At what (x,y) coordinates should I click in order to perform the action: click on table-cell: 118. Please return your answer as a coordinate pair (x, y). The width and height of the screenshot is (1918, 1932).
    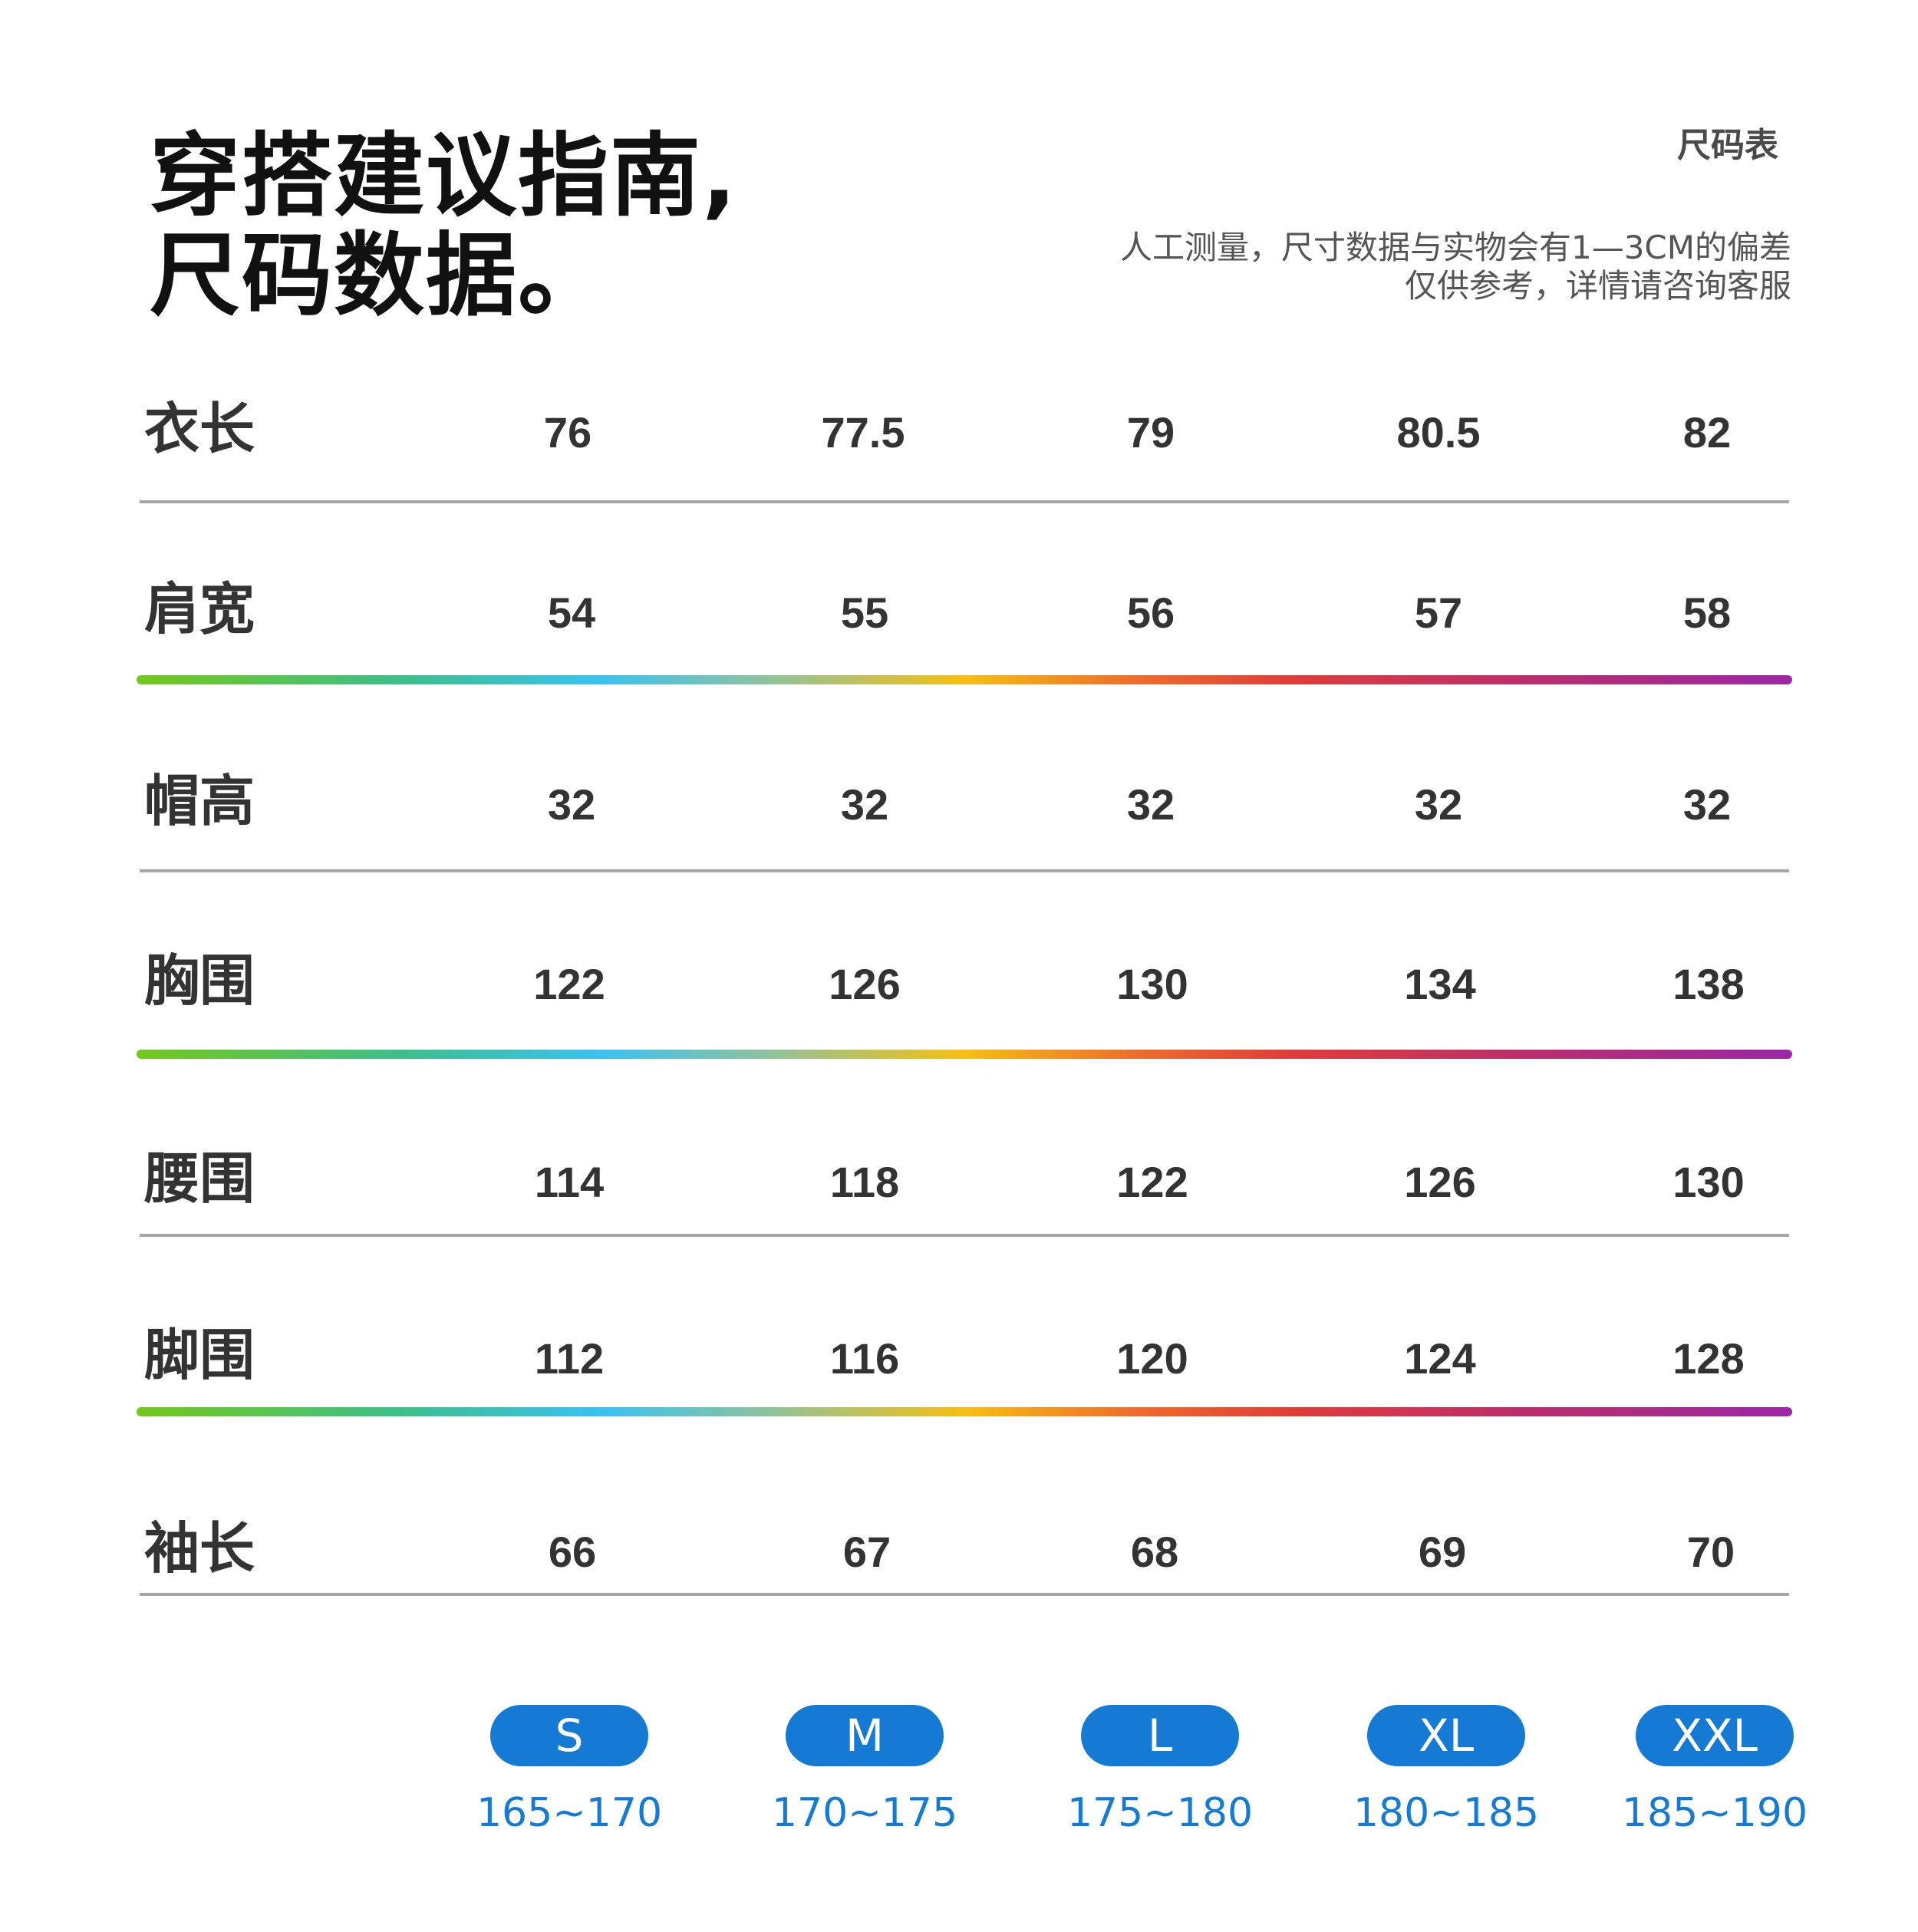
    Looking at the image, I should click on (864, 1182).